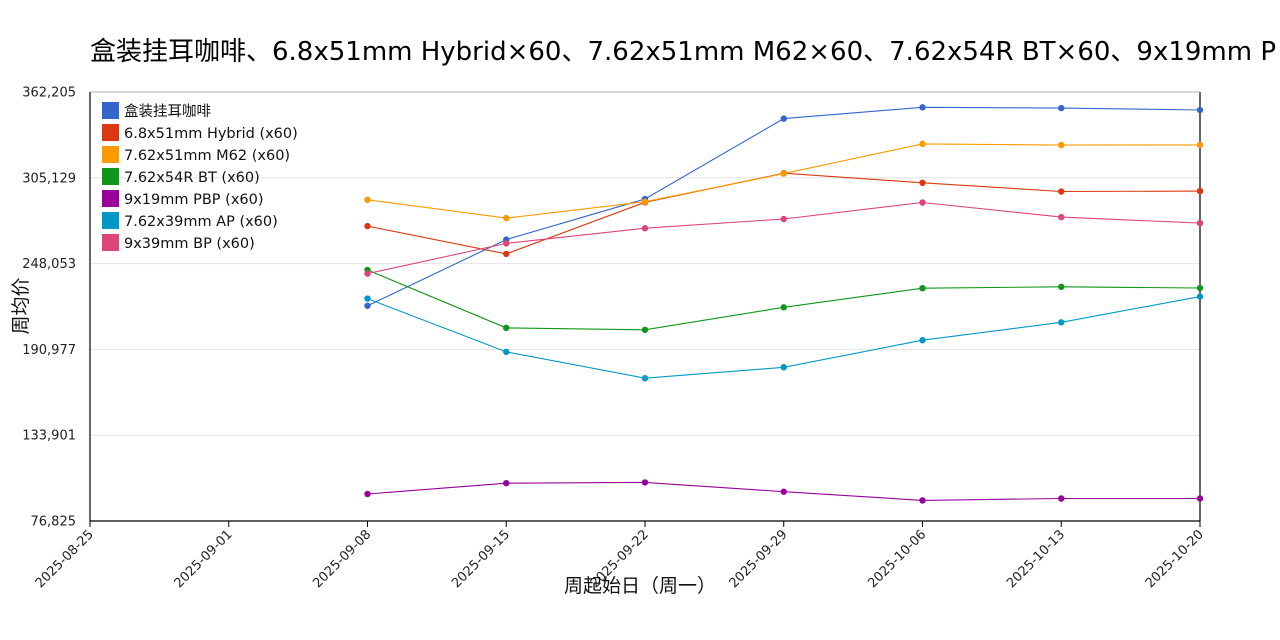  Describe the element at coordinates (194, 200) in the screenshot. I see `legend-label: 9x19mm PBP (x60)` at that location.